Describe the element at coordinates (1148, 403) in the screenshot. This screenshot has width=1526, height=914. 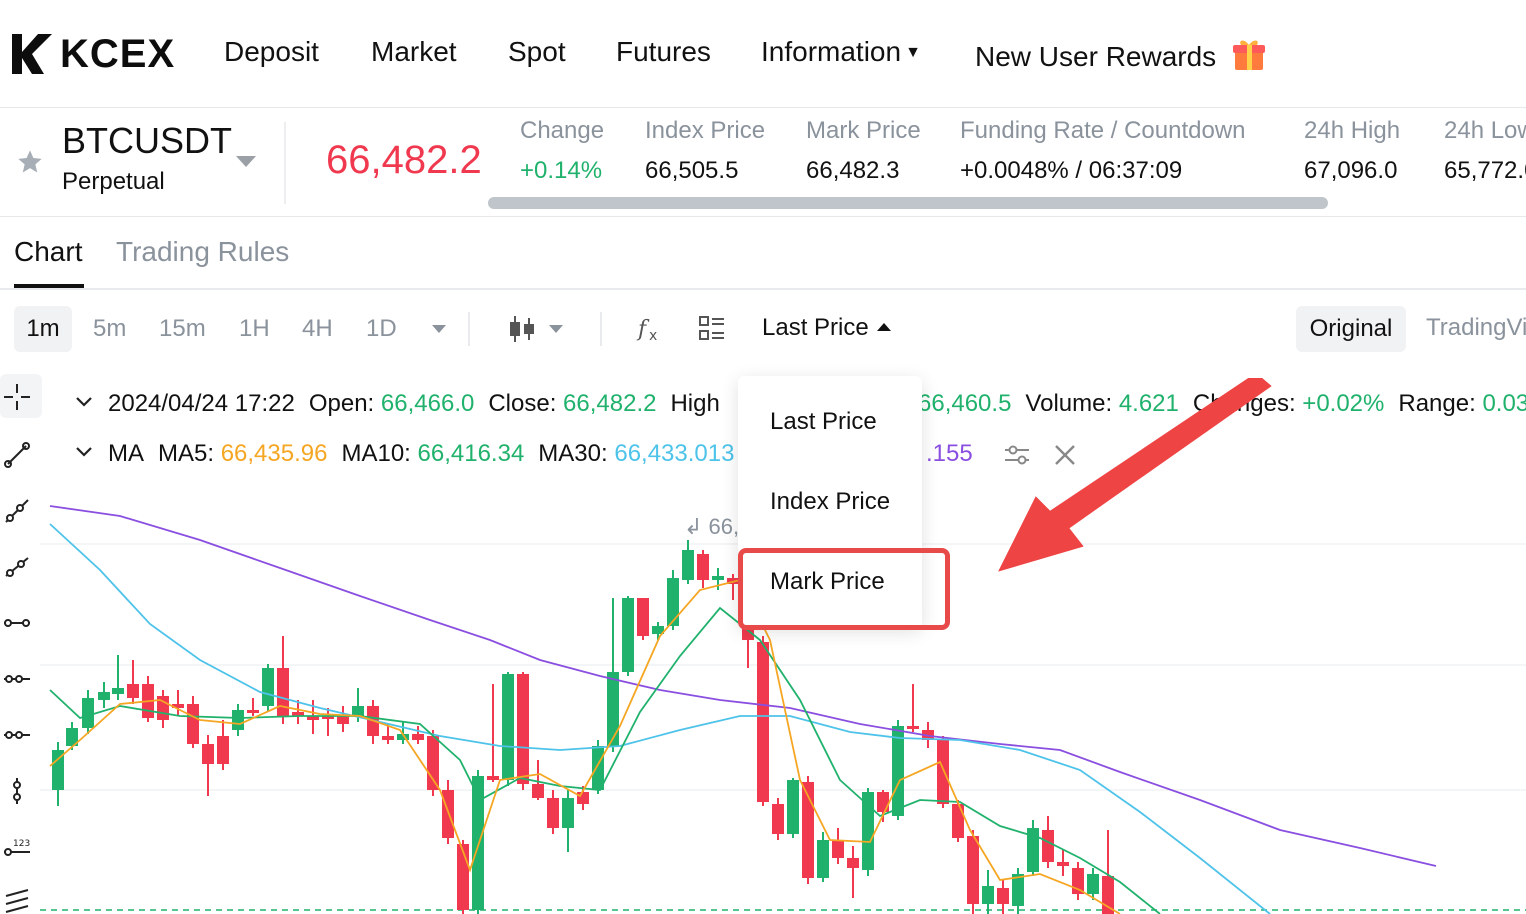
I see `volume-value: 4.621` at that location.